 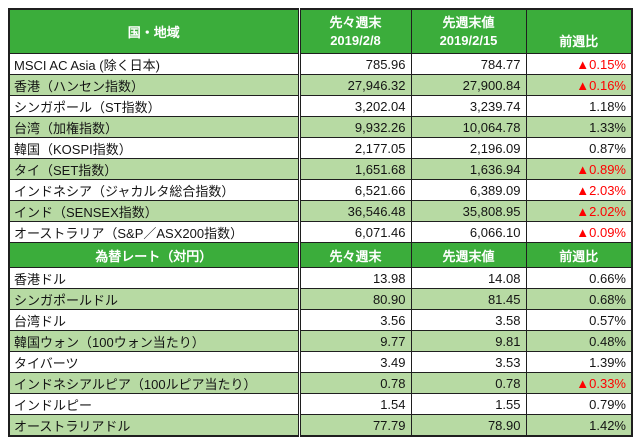 I want to click on wow-change: 1.42%, so click(x=579, y=425).